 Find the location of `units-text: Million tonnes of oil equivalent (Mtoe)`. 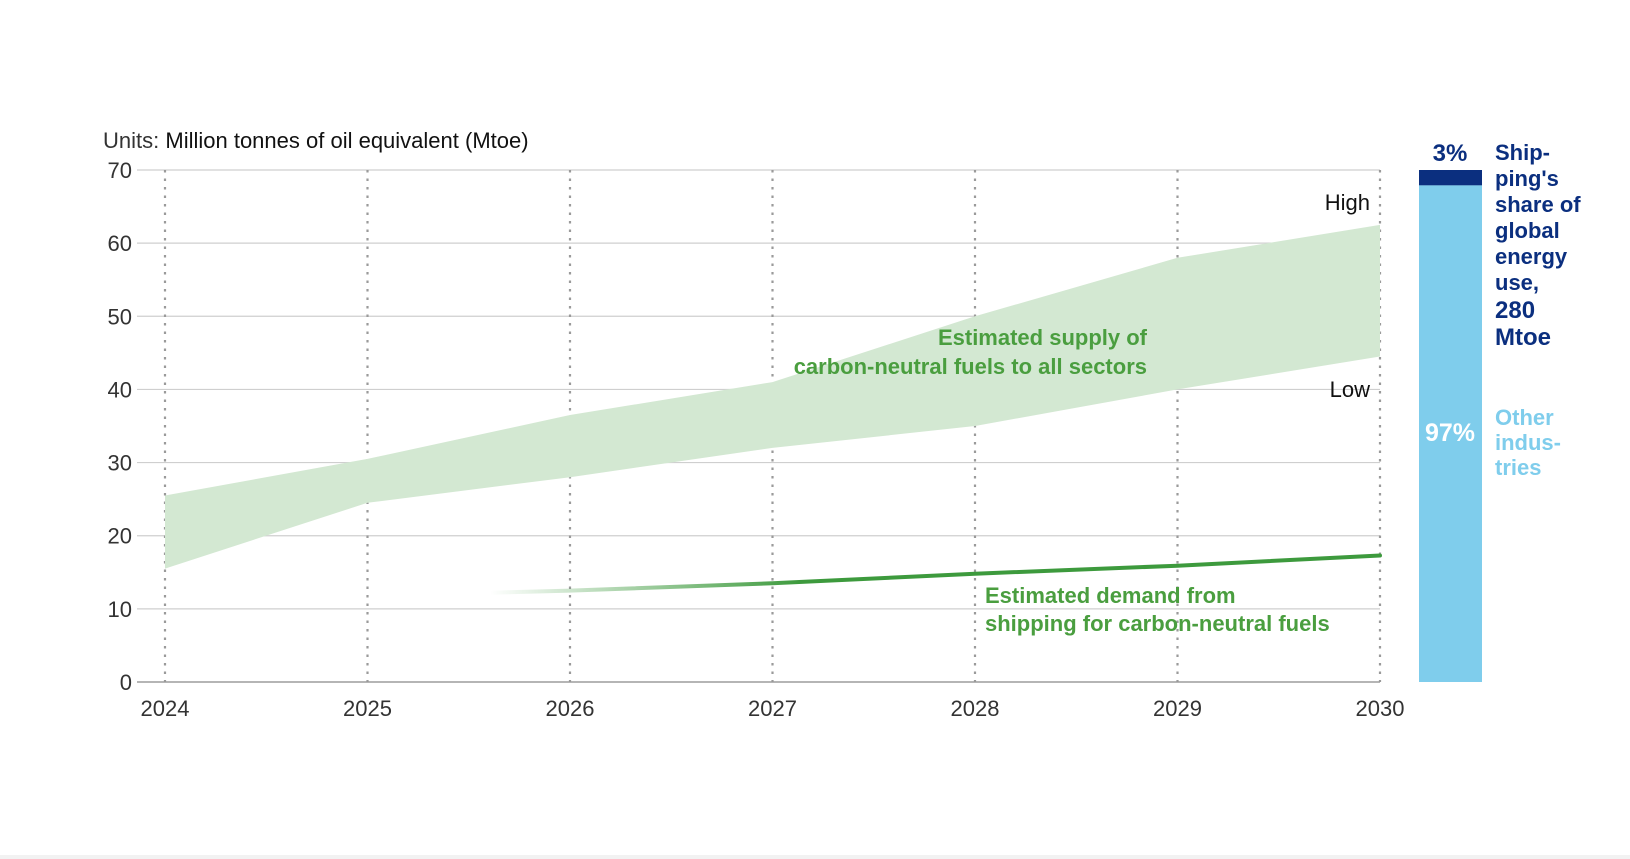

units-text: Million tonnes of oil equivalent (Mtoe) is located at coordinates (346, 140).